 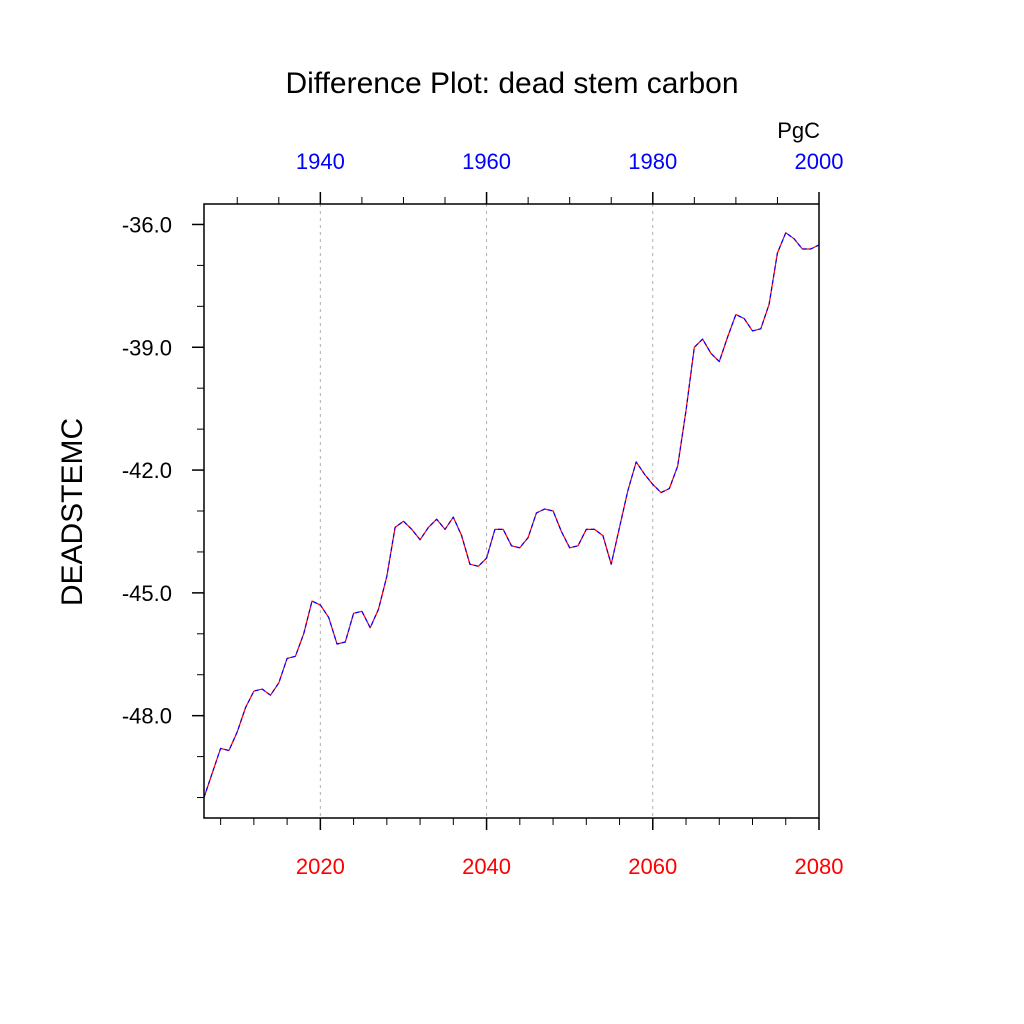 What do you see at coordinates (72, 512) in the screenshot?
I see `y-axis-label: DEADSTEMC` at bounding box center [72, 512].